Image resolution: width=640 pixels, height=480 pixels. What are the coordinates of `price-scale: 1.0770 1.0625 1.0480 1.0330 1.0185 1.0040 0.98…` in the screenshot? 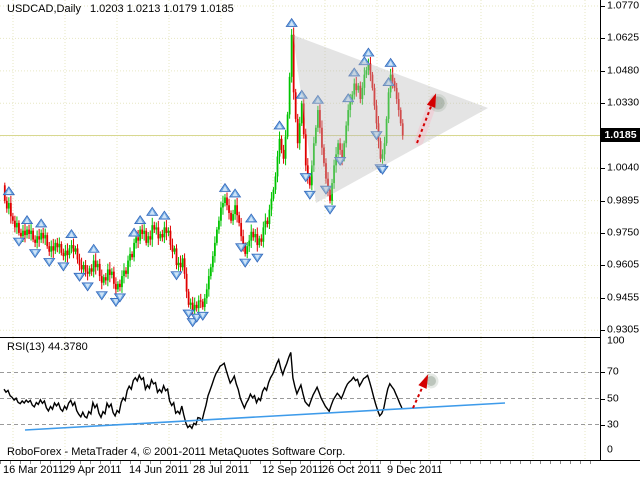 It's located at (620, 230).